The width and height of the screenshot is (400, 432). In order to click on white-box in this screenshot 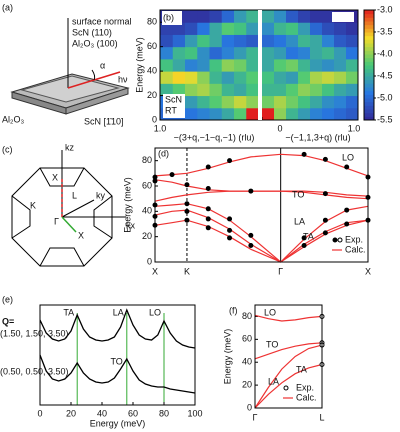, I will do `click(343, 17)`.